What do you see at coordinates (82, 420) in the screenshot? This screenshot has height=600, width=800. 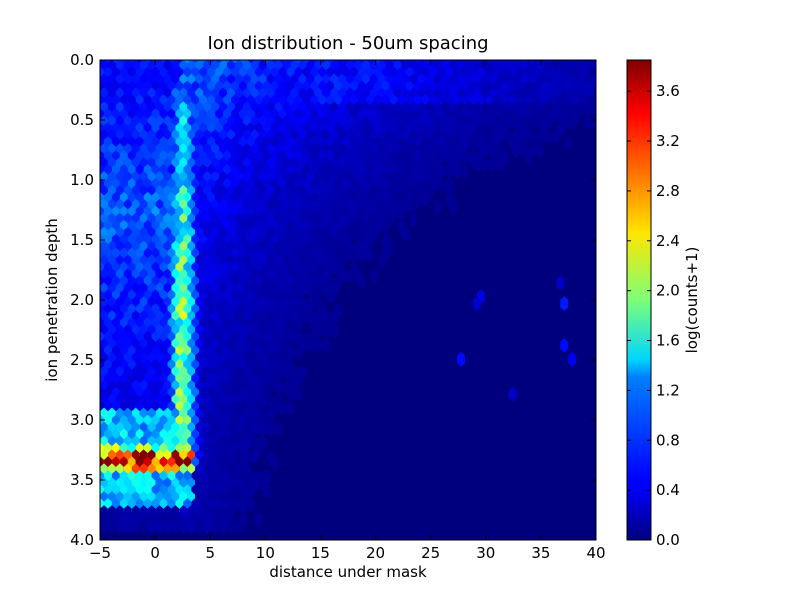 I see `y-tick-label: 3.0` at bounding box center [82, 420].